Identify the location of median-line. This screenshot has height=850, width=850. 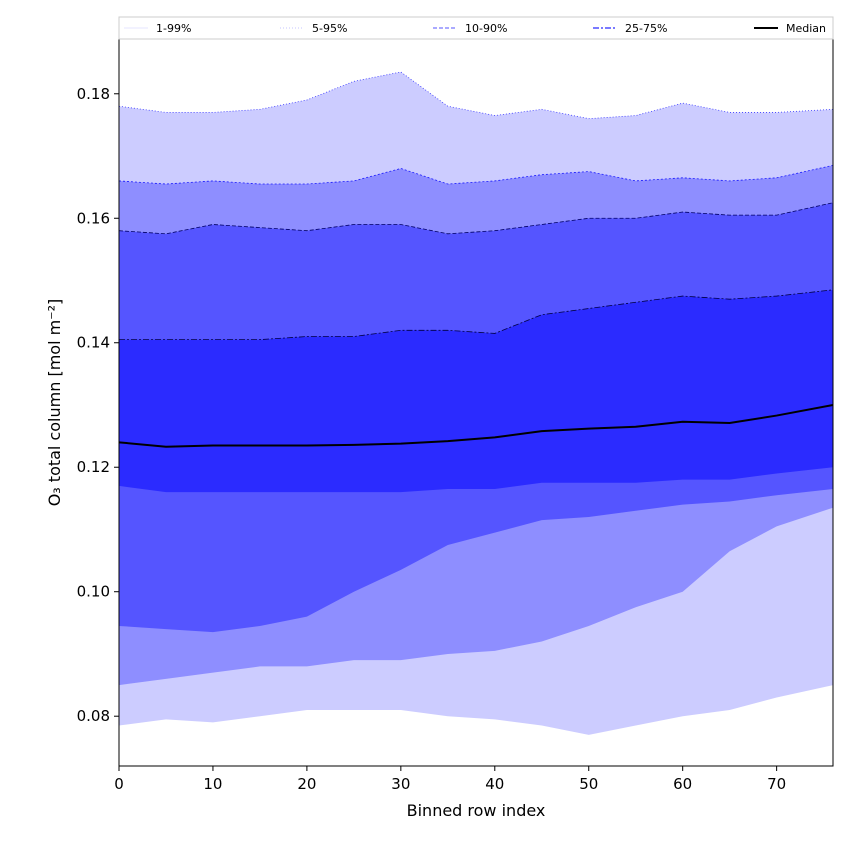
(476, 426).